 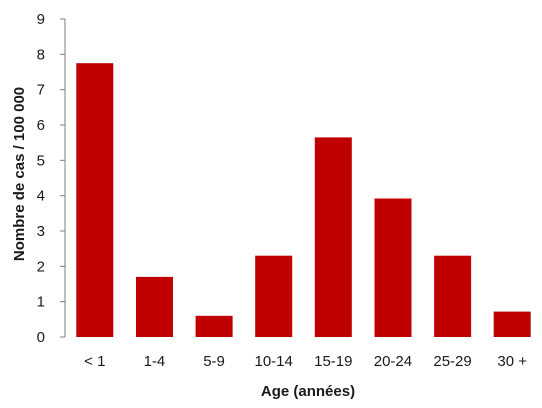 What do you see at coordinates (94, 361) in the screenshot?
I see `x-tick-label-0: < 1` at bounding box center [94, 361].